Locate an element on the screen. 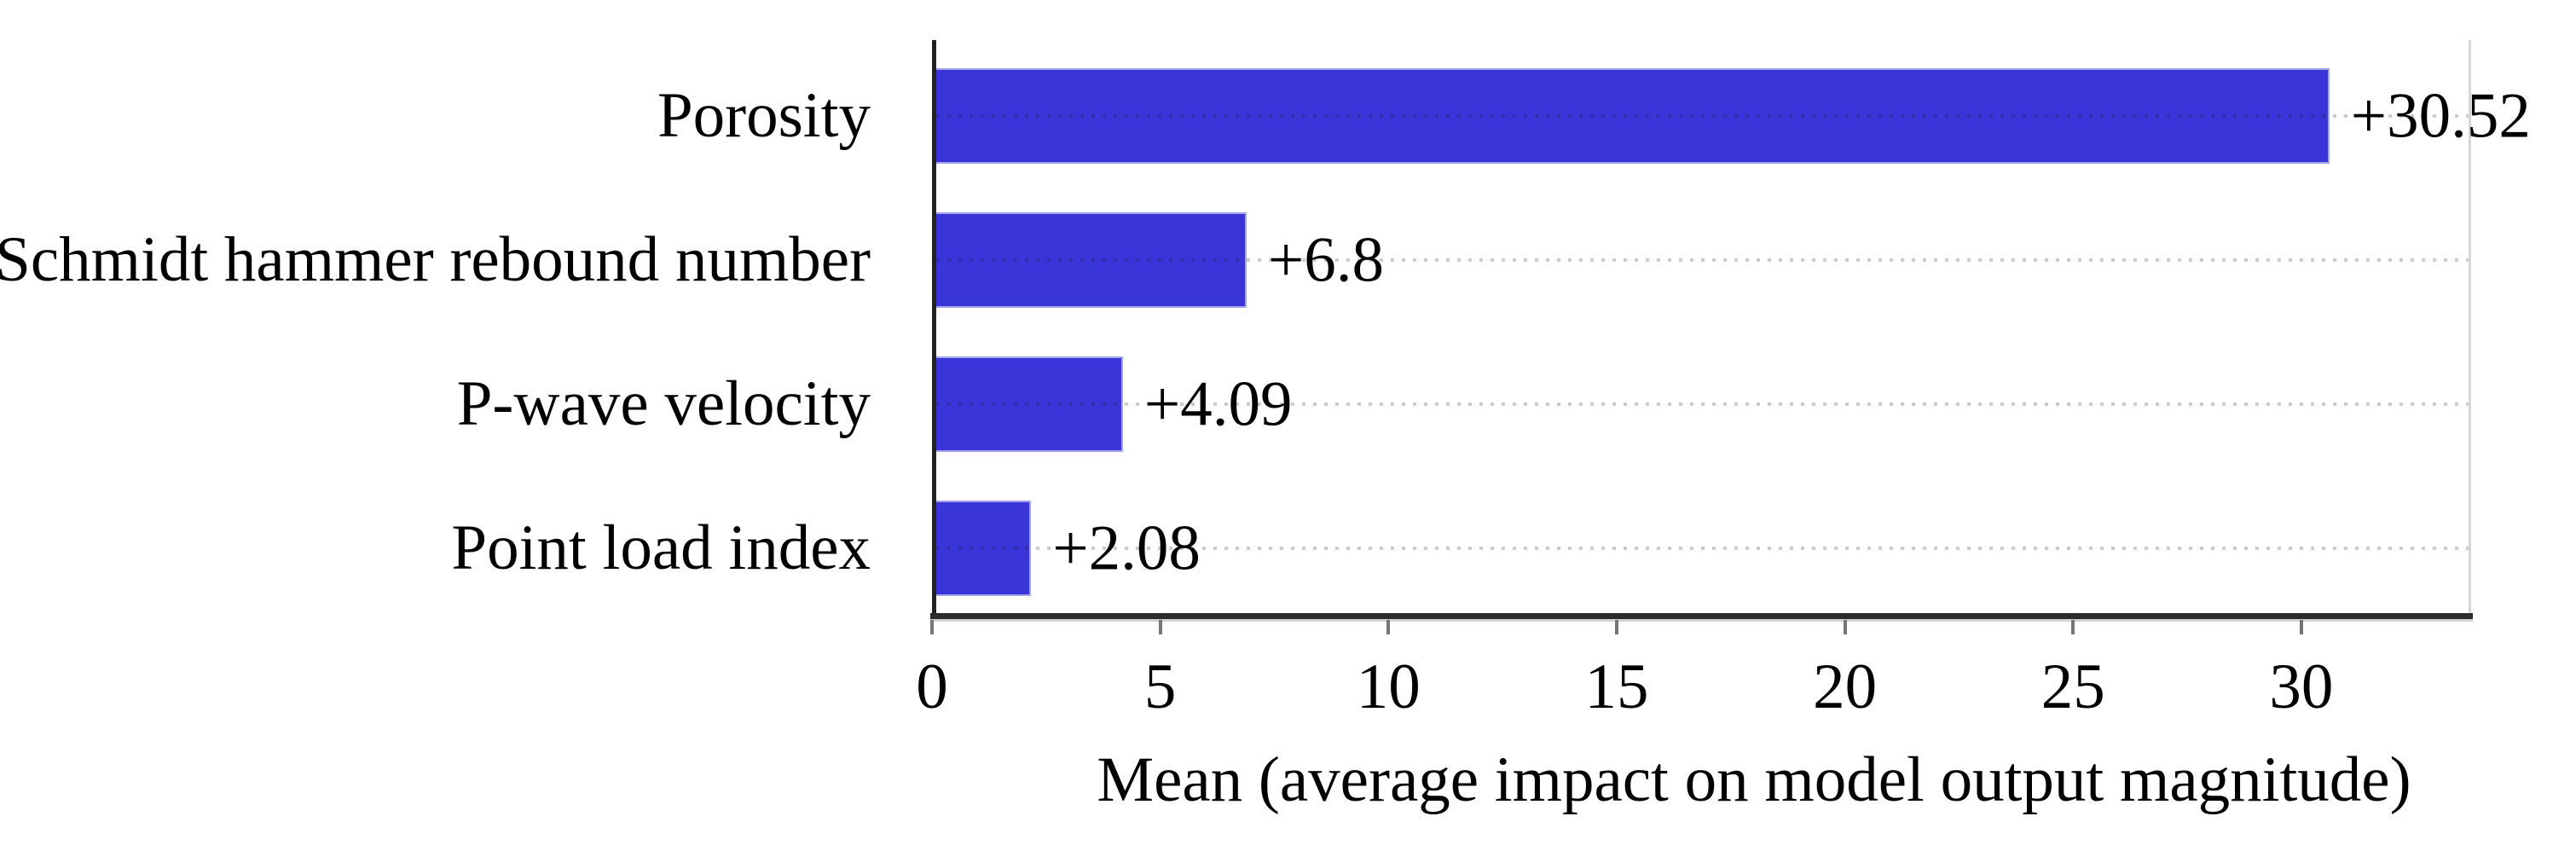 Image resolution: width=2576 pixels, height=851 pixels. x-tick-label: 10 is located at coordinates (1388, 686).